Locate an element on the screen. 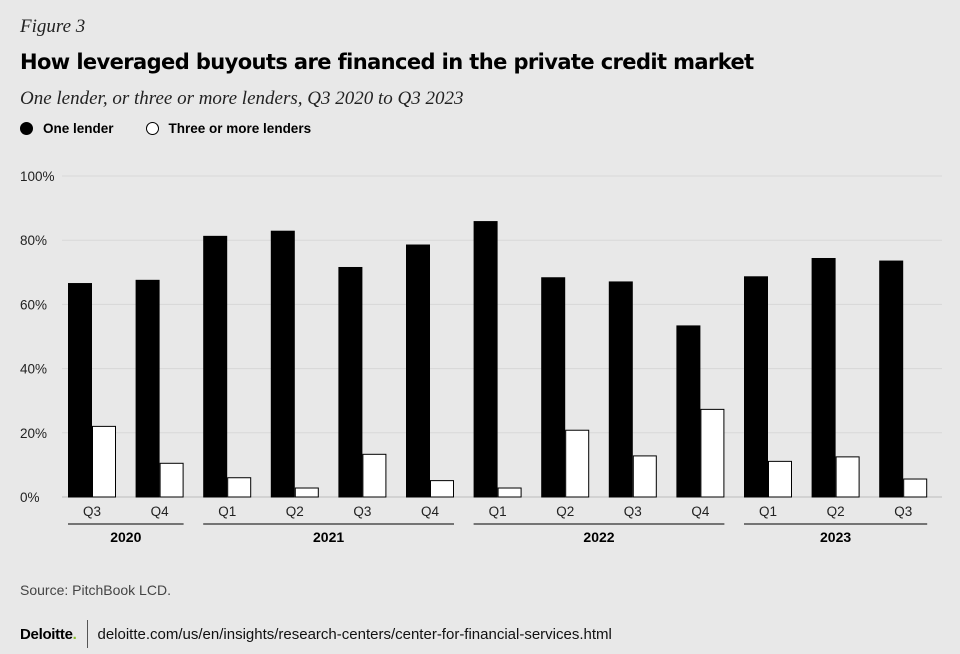 The image size is (960, 654). y-tick-label: 80% is located at coordinates (33, 240).